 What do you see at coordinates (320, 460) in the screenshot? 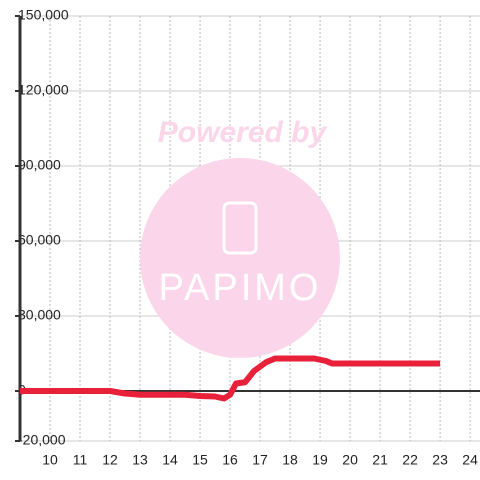
I see `x-tick-label: 19` at bounding box center [320, 460].